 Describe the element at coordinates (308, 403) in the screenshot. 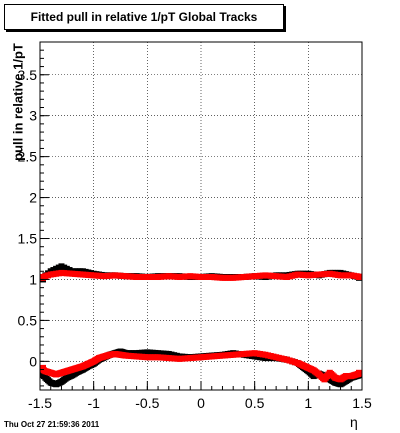

I see `x-tick-label: 1` at that location.